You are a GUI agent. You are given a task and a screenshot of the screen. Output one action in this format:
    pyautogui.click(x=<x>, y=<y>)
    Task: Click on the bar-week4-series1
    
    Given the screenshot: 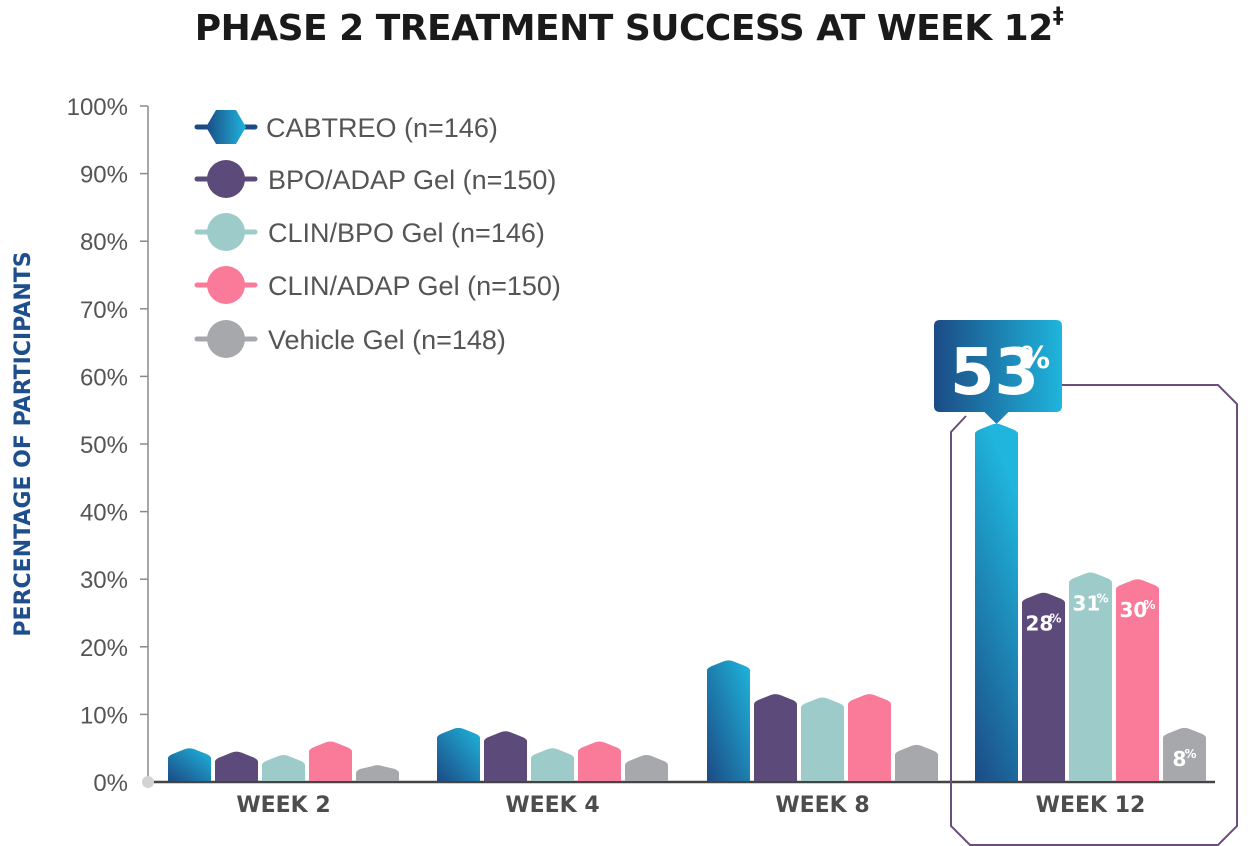 What is the action you would take?
    pyautogui.click(x=505, y=756)
    